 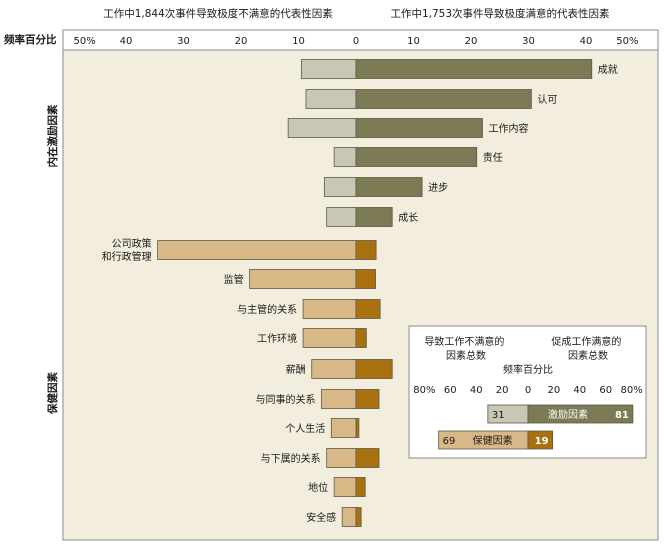 I want to click on inset-right-title: 促成工作满意的 因素总数, so click(x=587, y=348).